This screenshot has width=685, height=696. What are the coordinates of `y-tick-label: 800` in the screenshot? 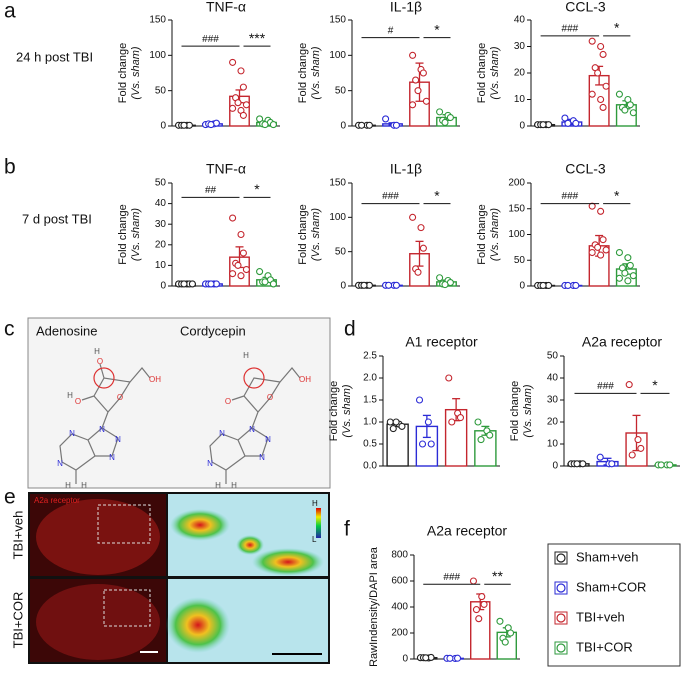 It's located at (399, 555).